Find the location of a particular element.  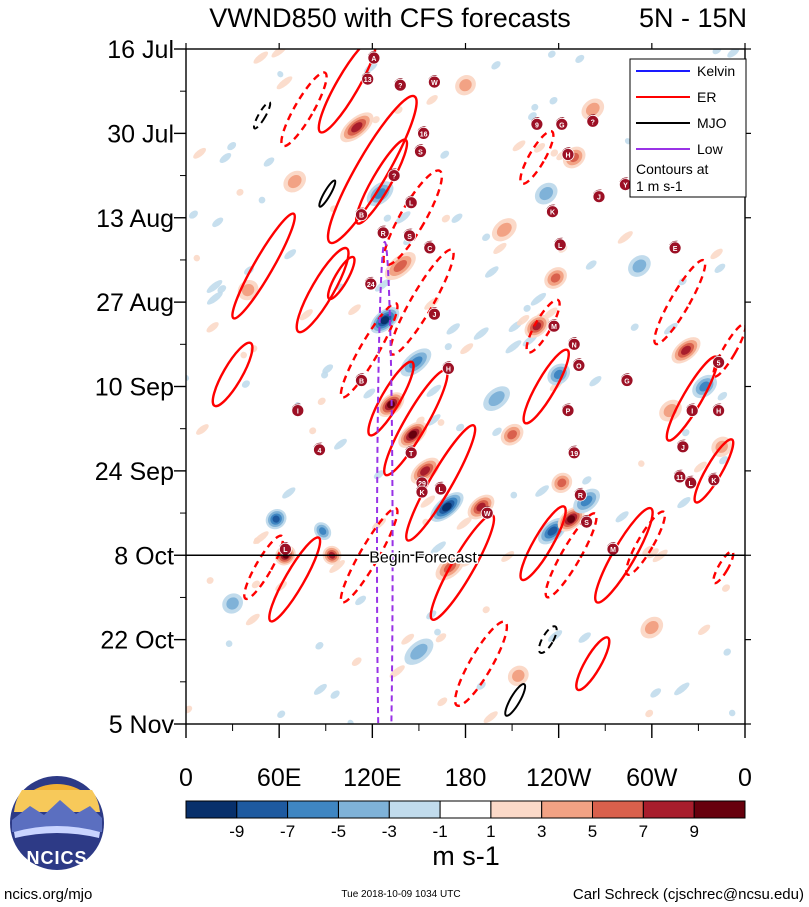

storm-marker: K is located at coordinates (422, 491).